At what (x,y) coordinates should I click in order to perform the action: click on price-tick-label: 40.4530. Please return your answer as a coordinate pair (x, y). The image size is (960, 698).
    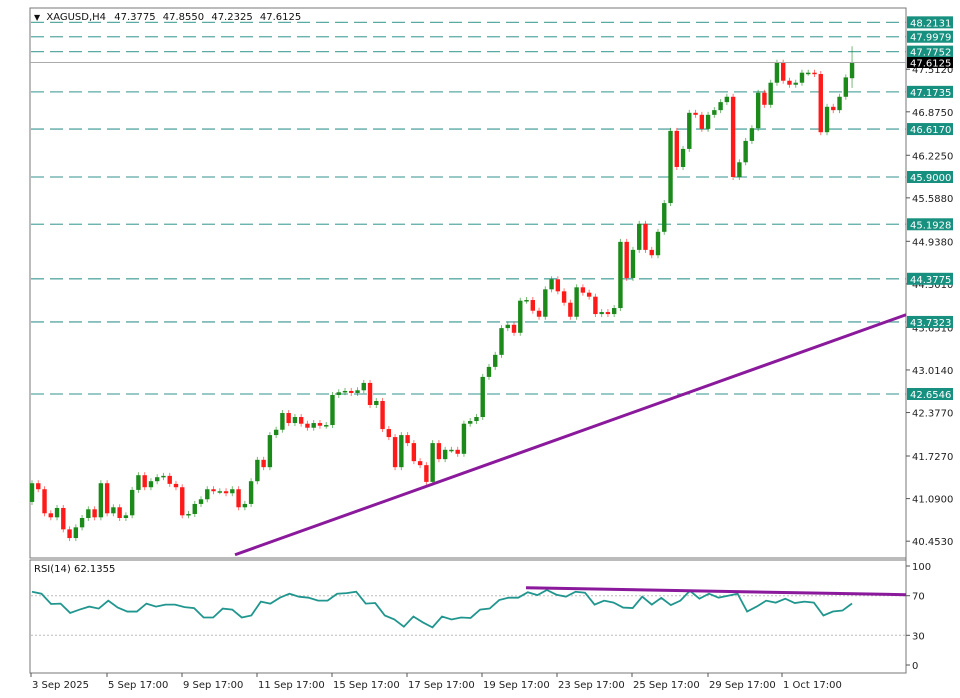
    Looking at the image, I should click on (932, 542).